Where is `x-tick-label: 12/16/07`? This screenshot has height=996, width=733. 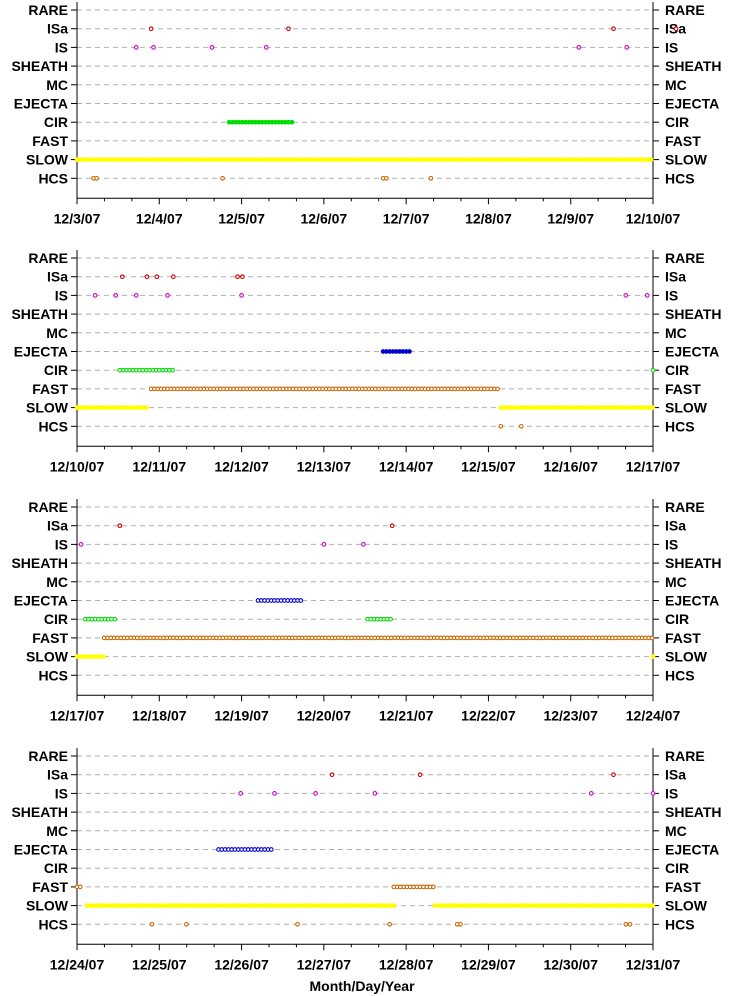 x-tick-label: 12/16/07 is located at coordinates (570, 466).